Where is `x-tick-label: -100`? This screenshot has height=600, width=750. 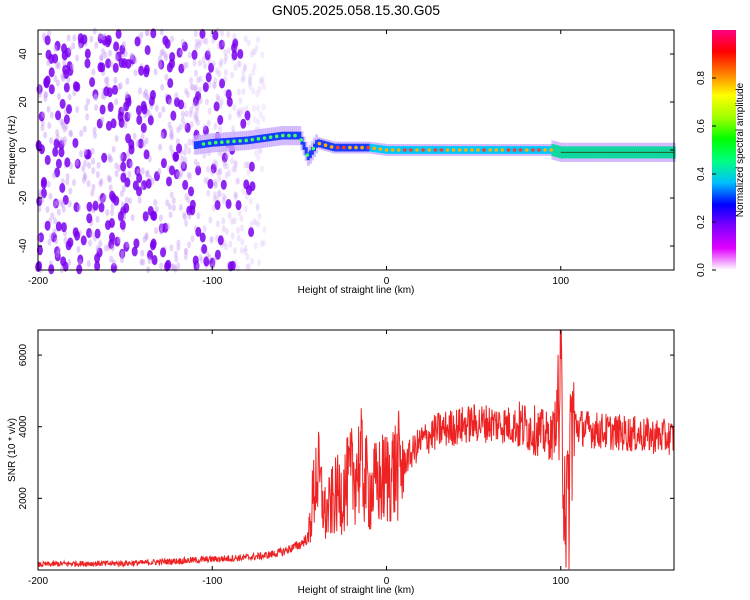 x-tick-label: -100 is located at coordinates (212, 281).